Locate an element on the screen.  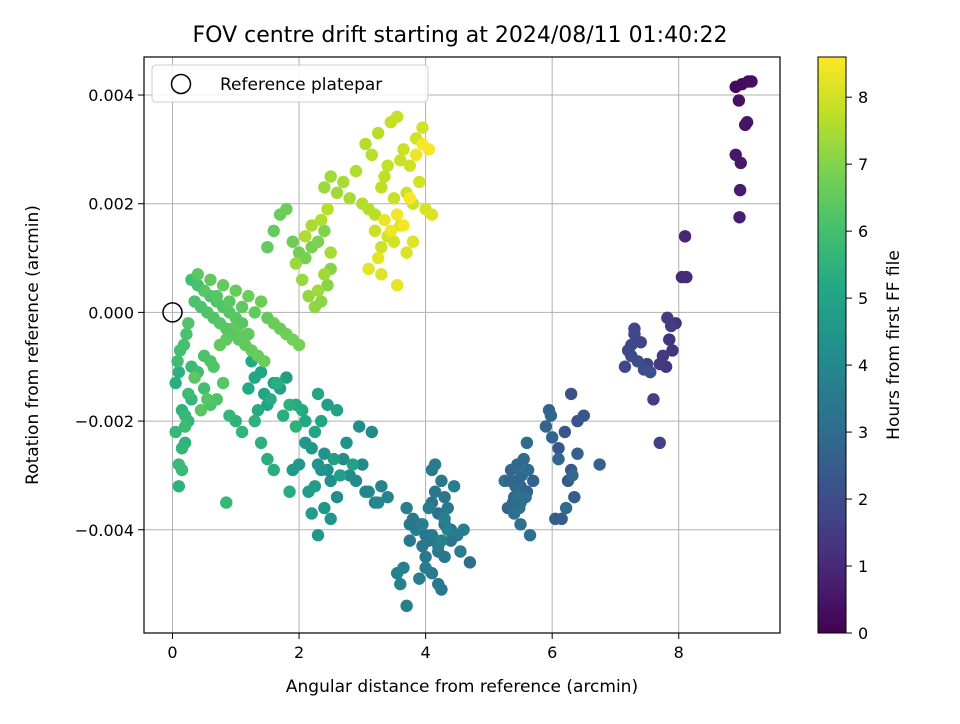
colorbar-tick-label: 1 is located at coordinates (863, 566).